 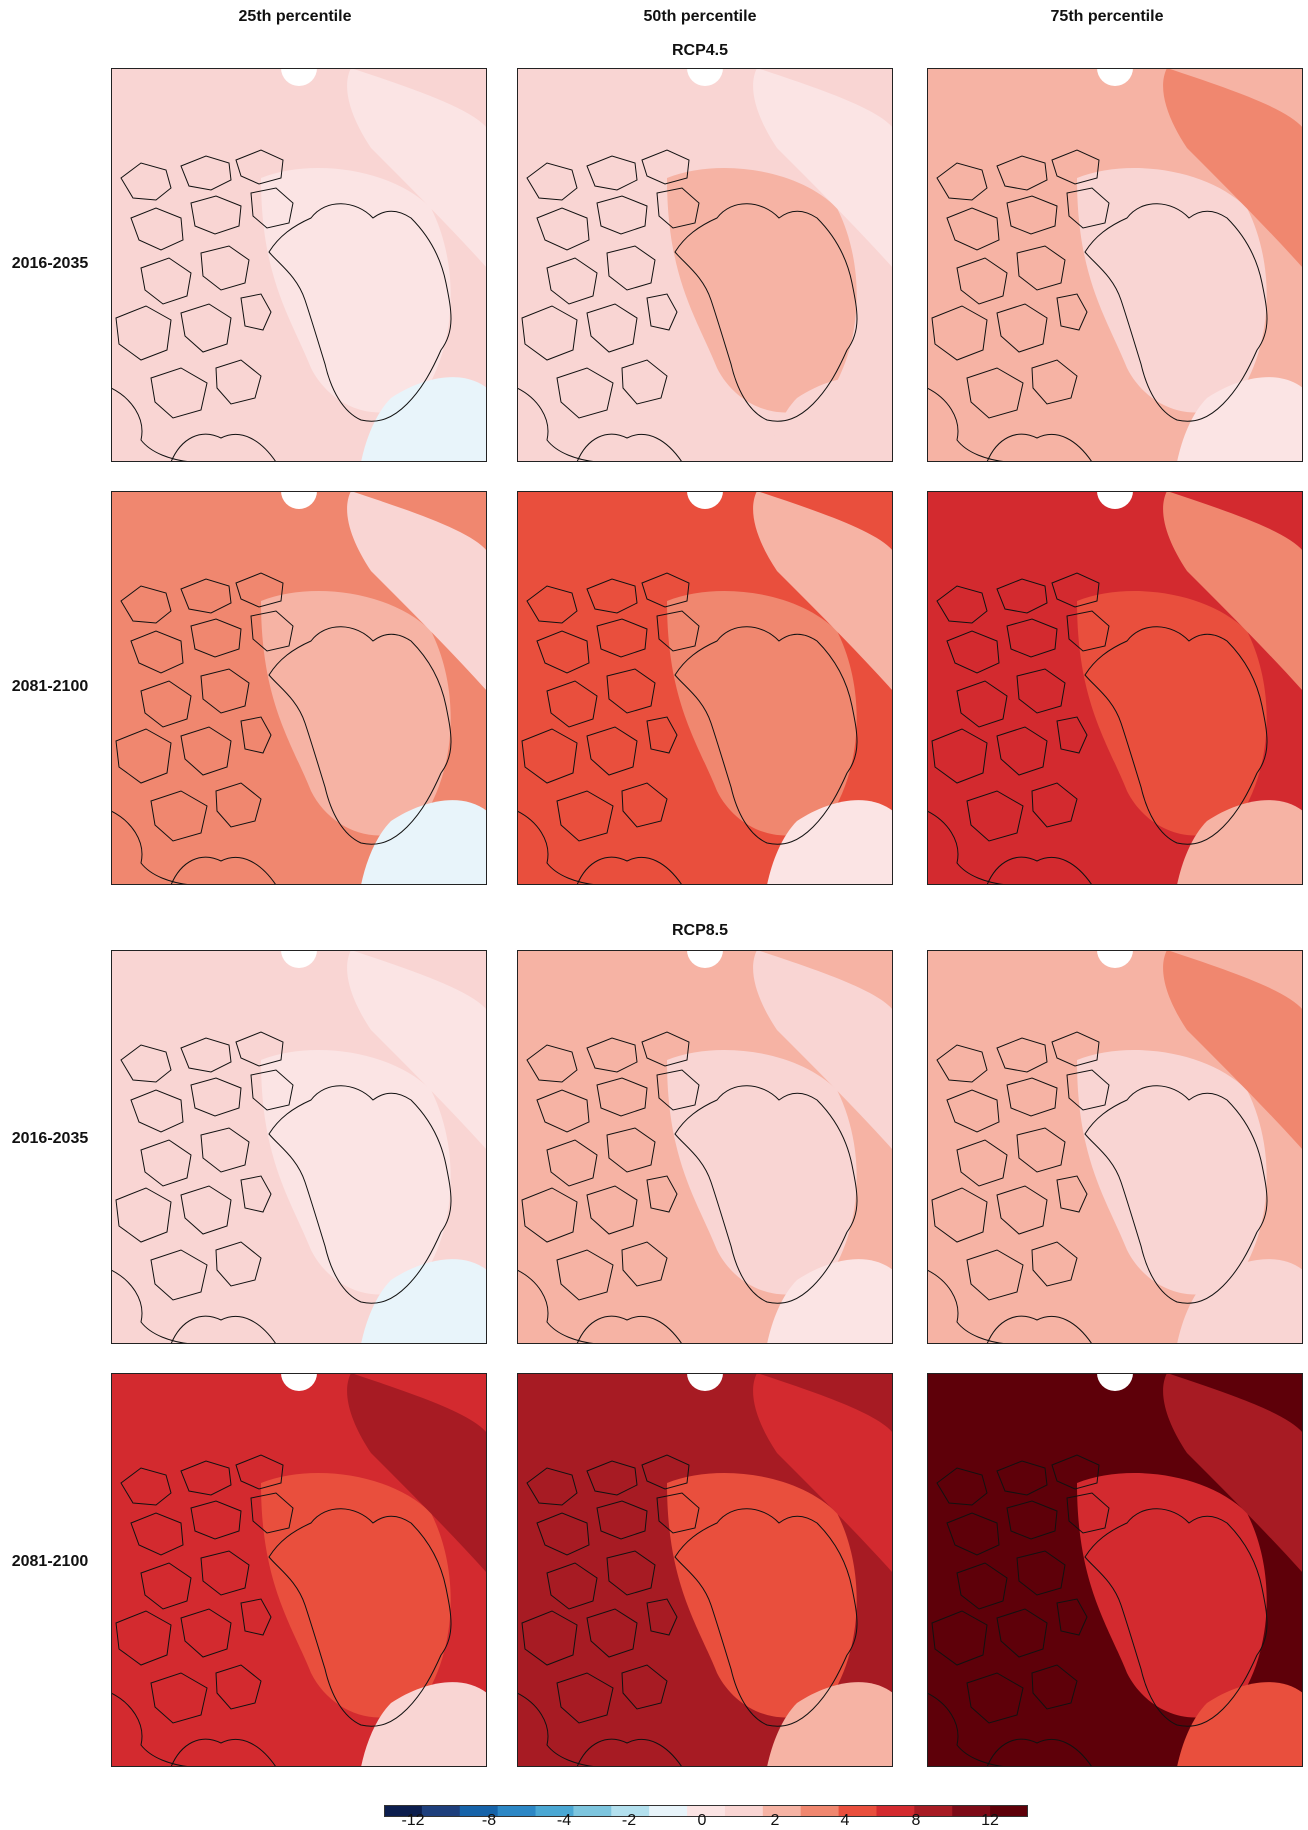 I want to click on colorbar-tick-label: 12, so click(x=990, y=1820).